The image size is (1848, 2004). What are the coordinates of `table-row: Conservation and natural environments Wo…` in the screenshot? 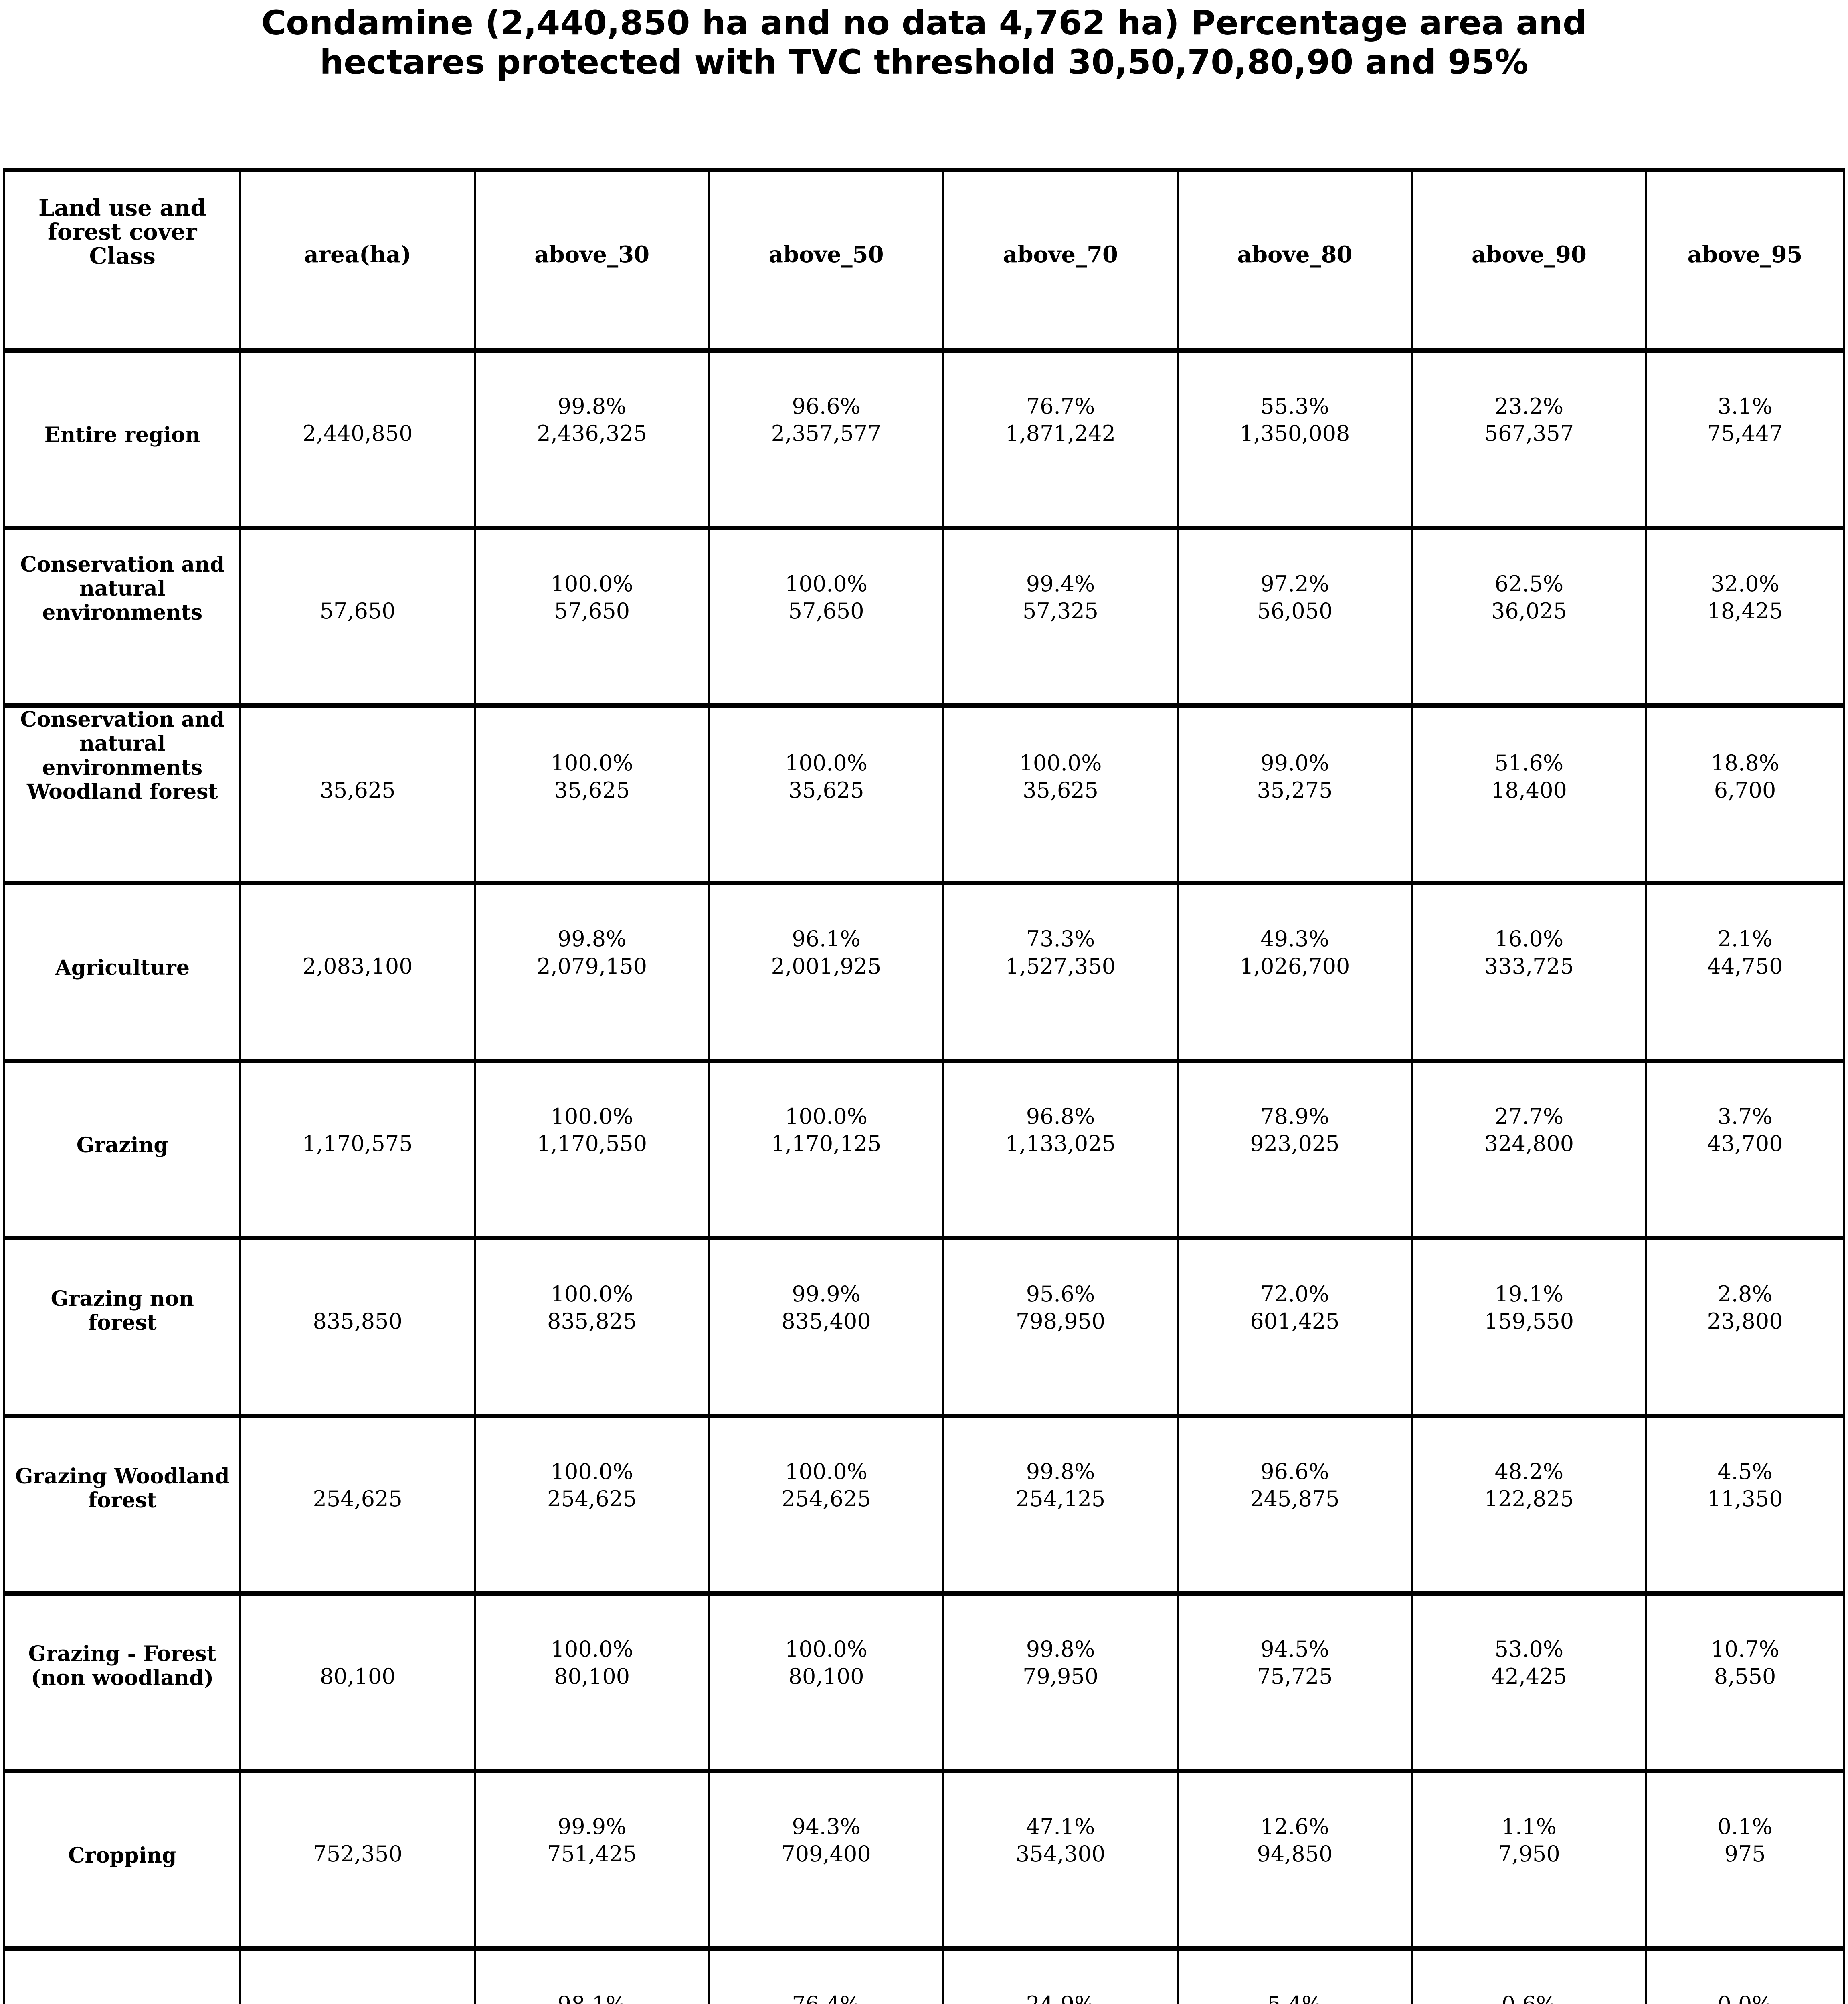 It's located at (924, 793).